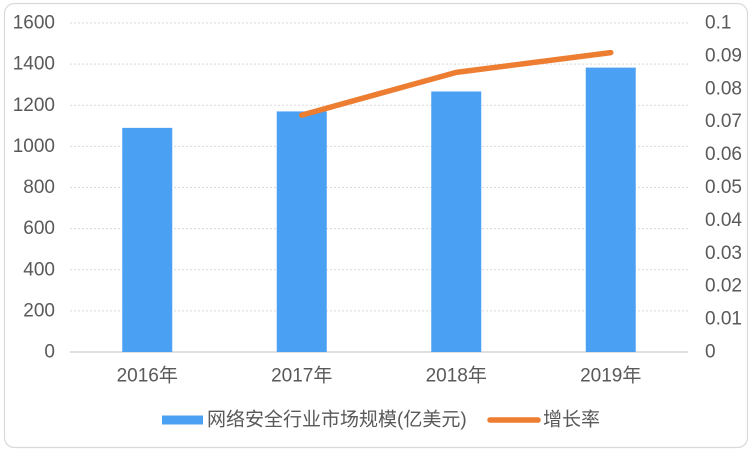 The height and width of the screenshot is (452, 752). What do you see at coordinates (456, 222) in the screenshot?
I see `bar-2018年` at bounding box center [456, 222].